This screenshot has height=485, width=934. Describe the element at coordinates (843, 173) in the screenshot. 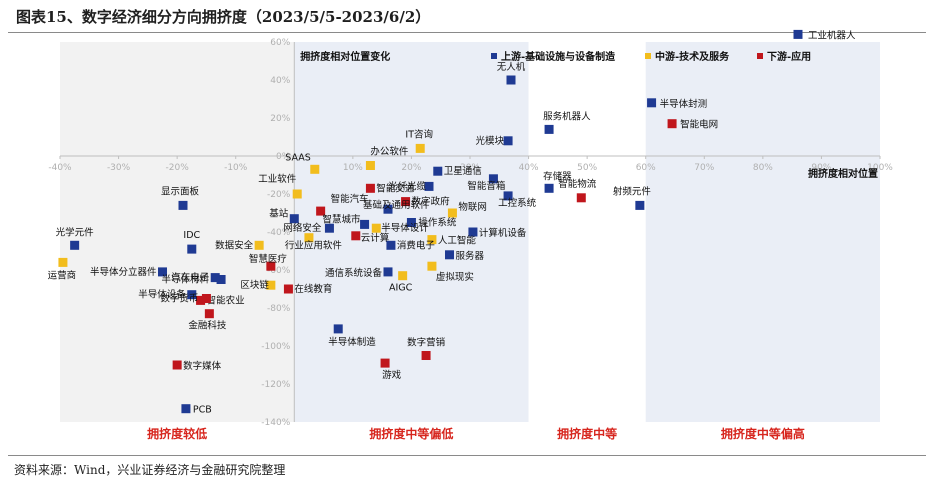

I see `x-axis-label: 拥挤度相对位置` at that location.